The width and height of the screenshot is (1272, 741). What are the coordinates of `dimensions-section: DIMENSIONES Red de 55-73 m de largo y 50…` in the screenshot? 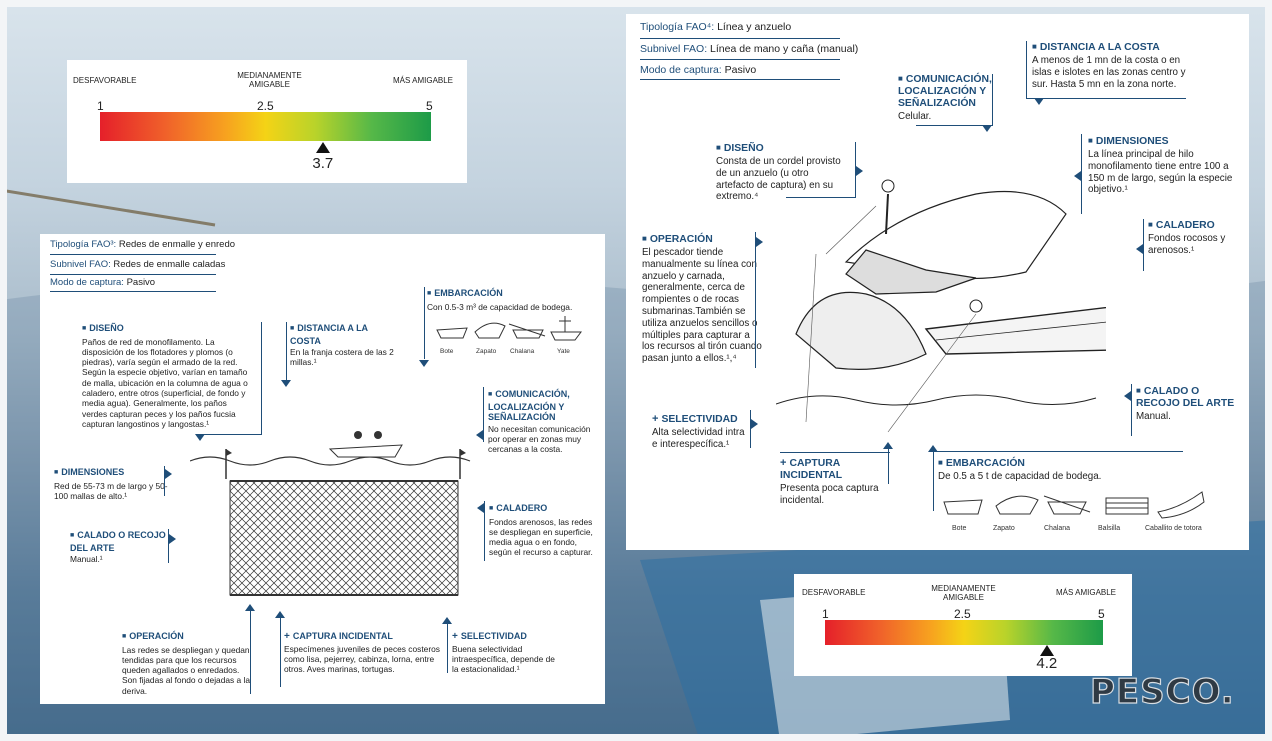 It's located at (114, 484).